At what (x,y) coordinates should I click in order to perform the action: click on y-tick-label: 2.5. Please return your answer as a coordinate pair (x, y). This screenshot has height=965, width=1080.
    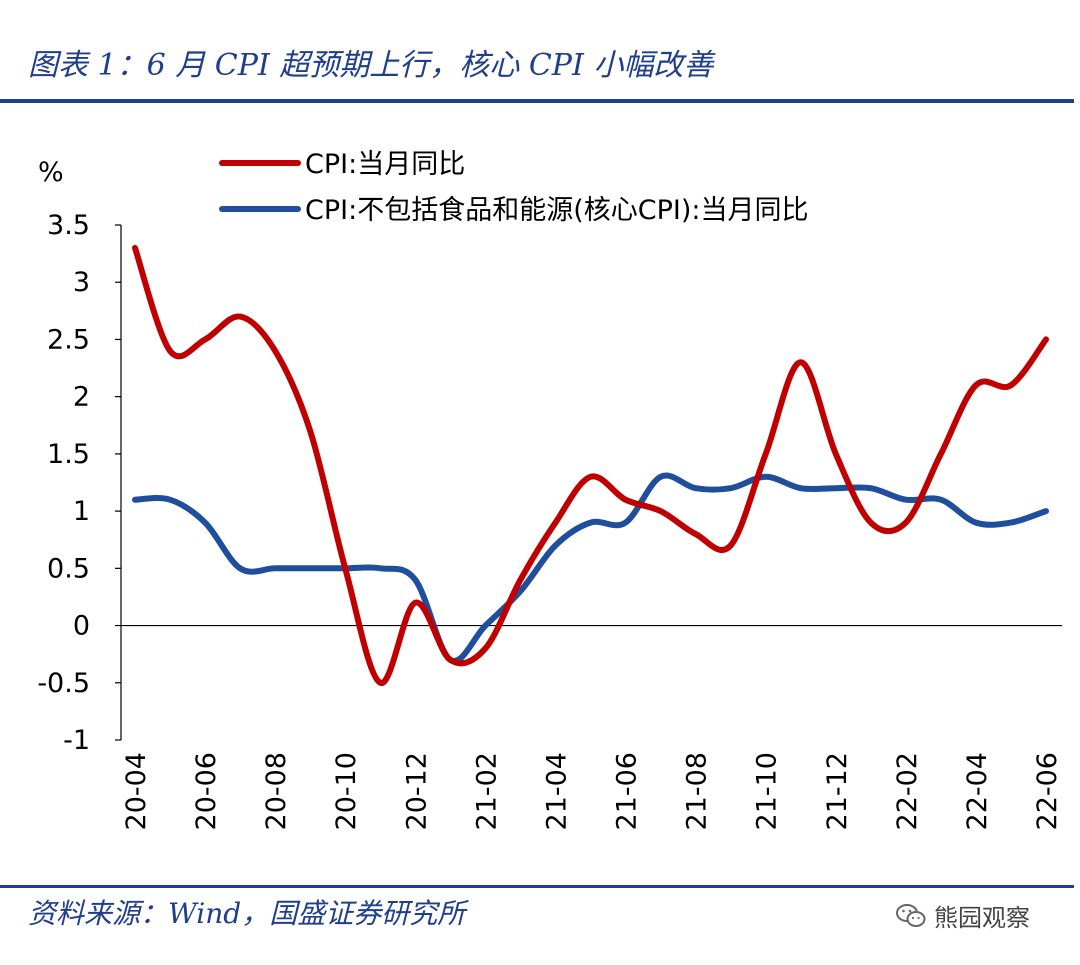
    Looking at the image, I should click on (68, 339).